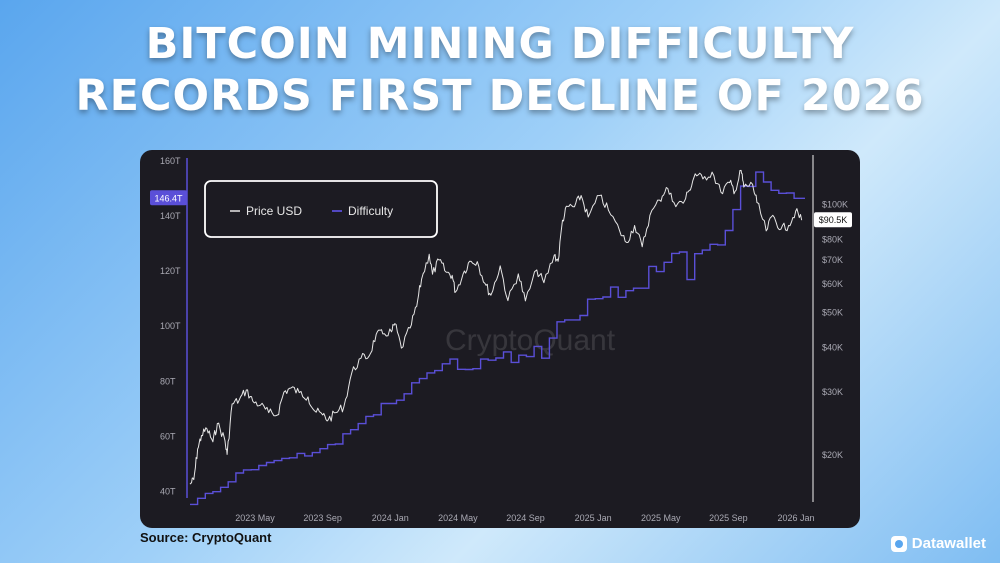 The height and width of the screenshot is (563, 1000). What do you see at coordinates (390, 518) in the screenshot?
I see `x-tick-label: 2024 Jan` at bounding box center [390, 518].